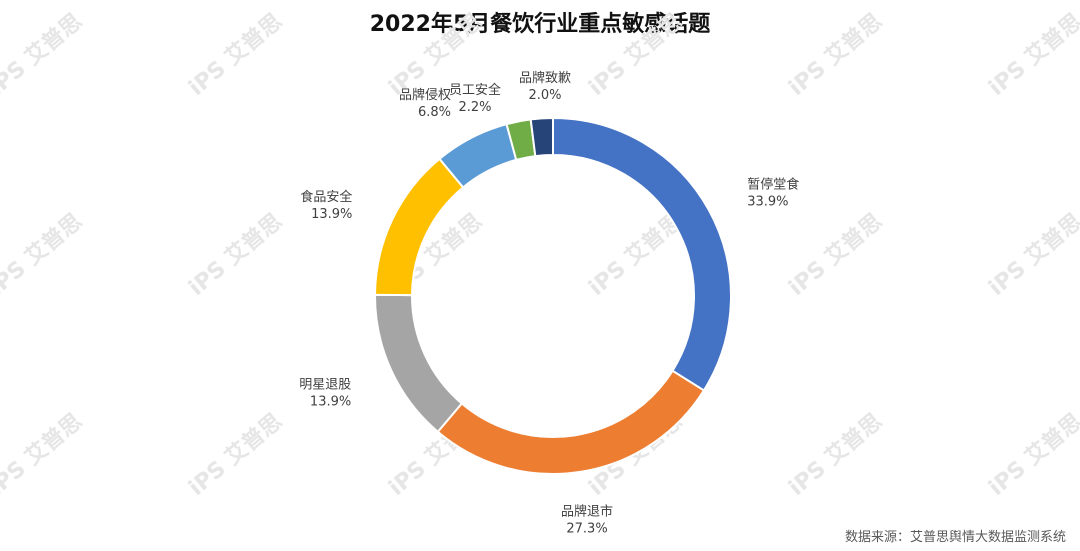  Describe the element at coordinates (540, 24) in the screenshot. I see `chart-title: 2022年5月餐饮行业重点敏感话题` at that location.